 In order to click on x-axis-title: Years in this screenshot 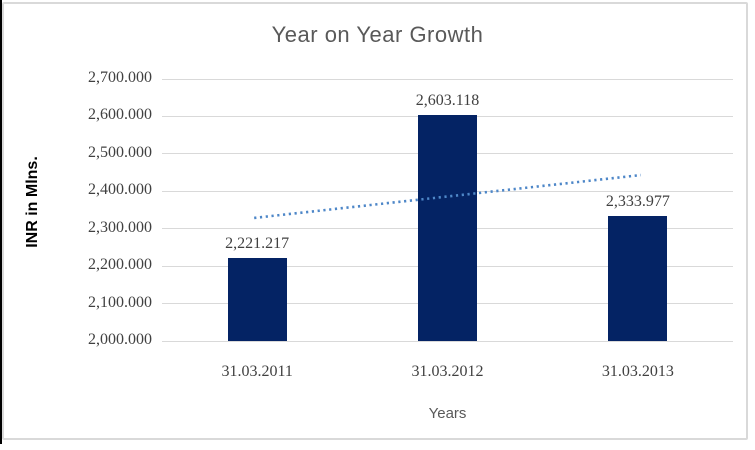, I will do `click(447, 413)`.